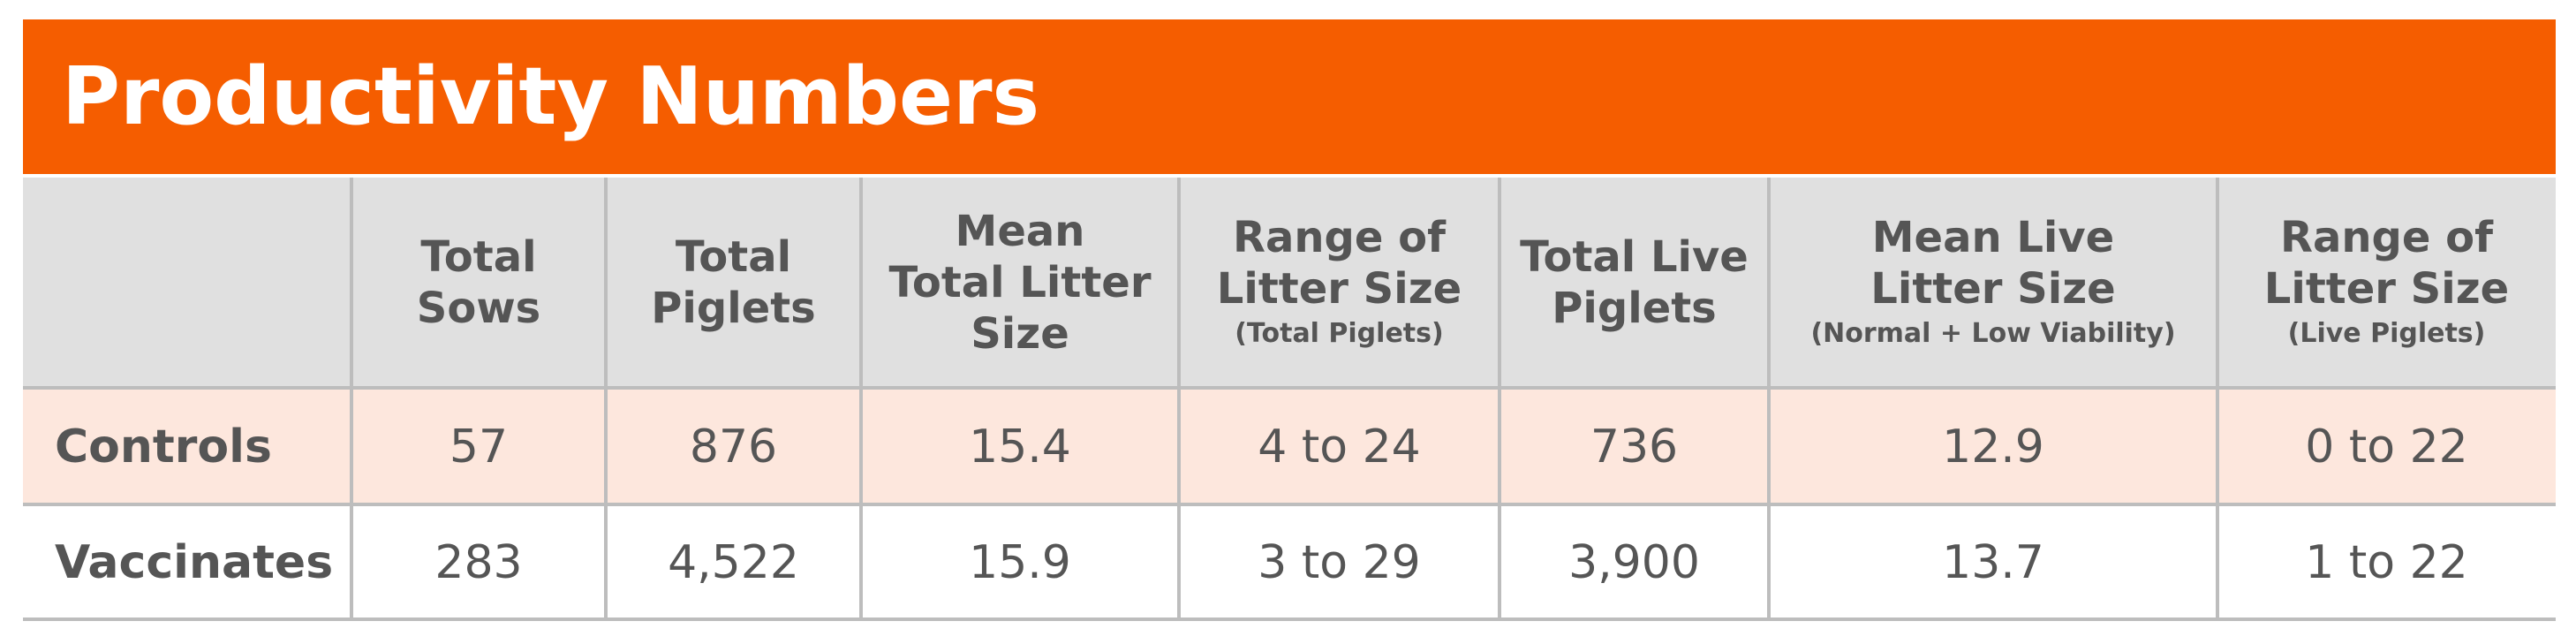  I want to click on table-cell: 4,522, so click(733, 562).